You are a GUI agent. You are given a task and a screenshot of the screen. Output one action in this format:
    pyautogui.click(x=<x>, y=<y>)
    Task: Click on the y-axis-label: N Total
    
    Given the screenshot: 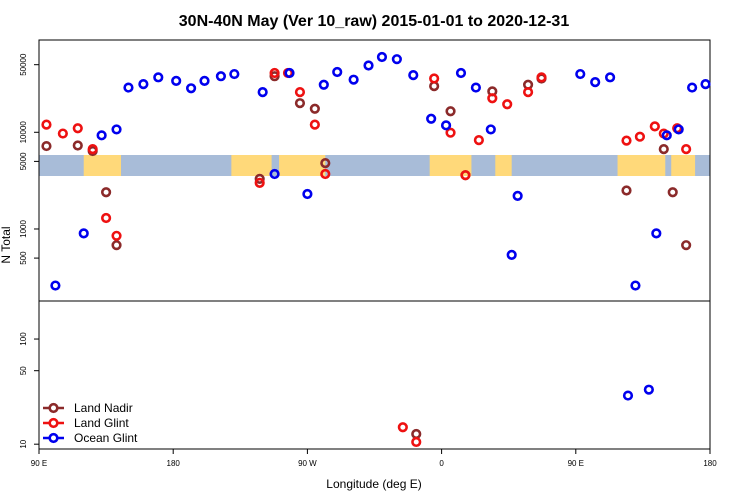 What is the action you would take?
    pyautogui.click(x=6, y=244)
    